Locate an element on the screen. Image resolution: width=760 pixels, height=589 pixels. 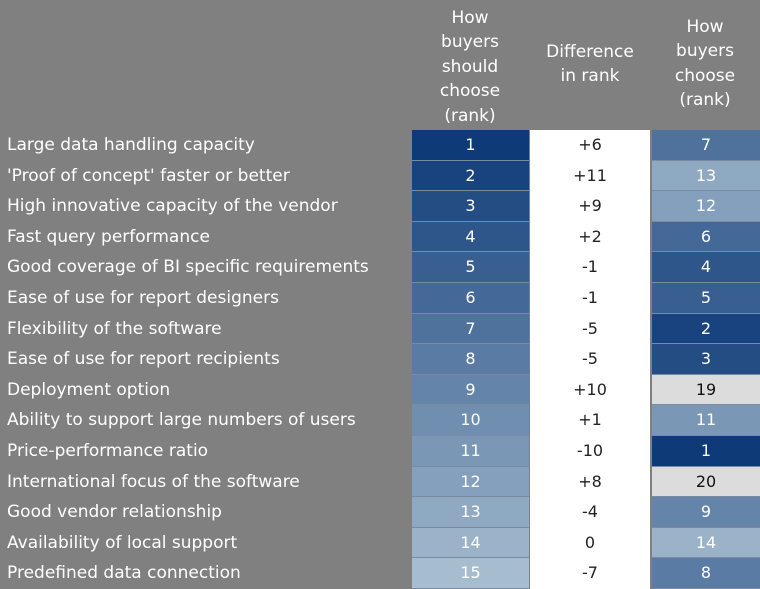
row-label: Large data handling capacity is located at coordinates (131, 145).